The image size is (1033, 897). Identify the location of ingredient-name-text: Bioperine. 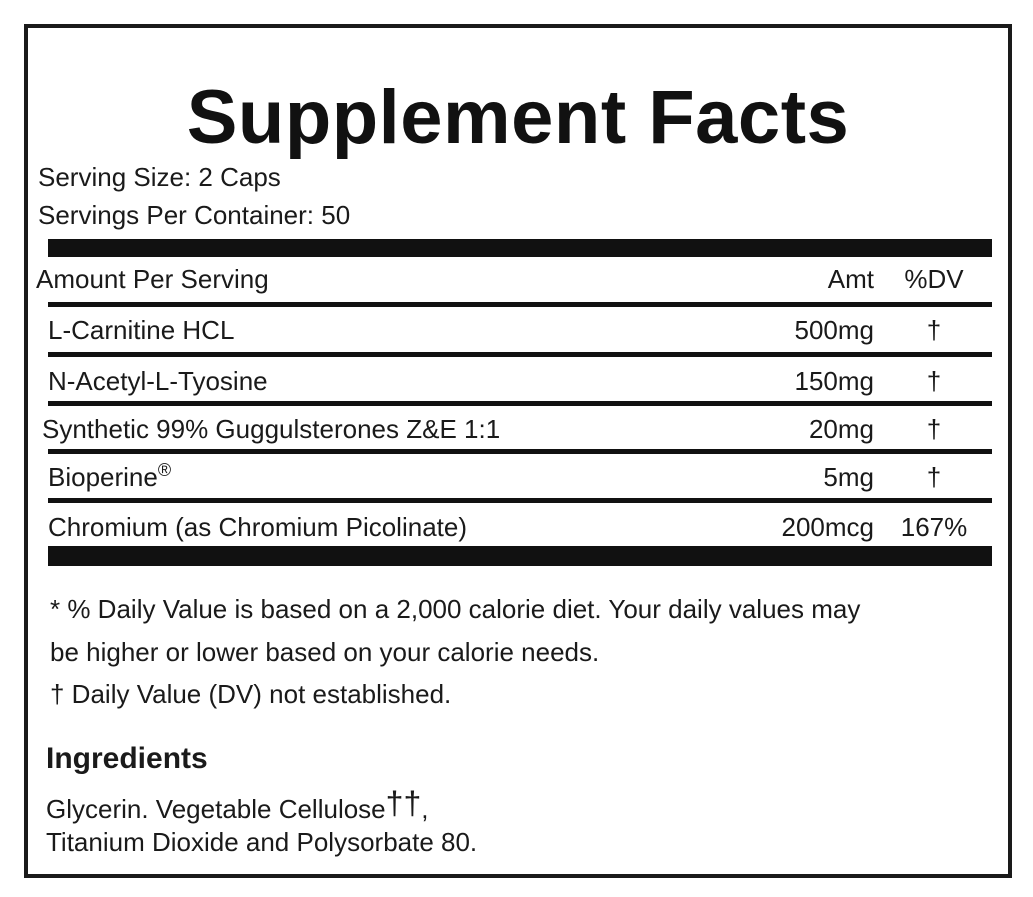
(103, 477).